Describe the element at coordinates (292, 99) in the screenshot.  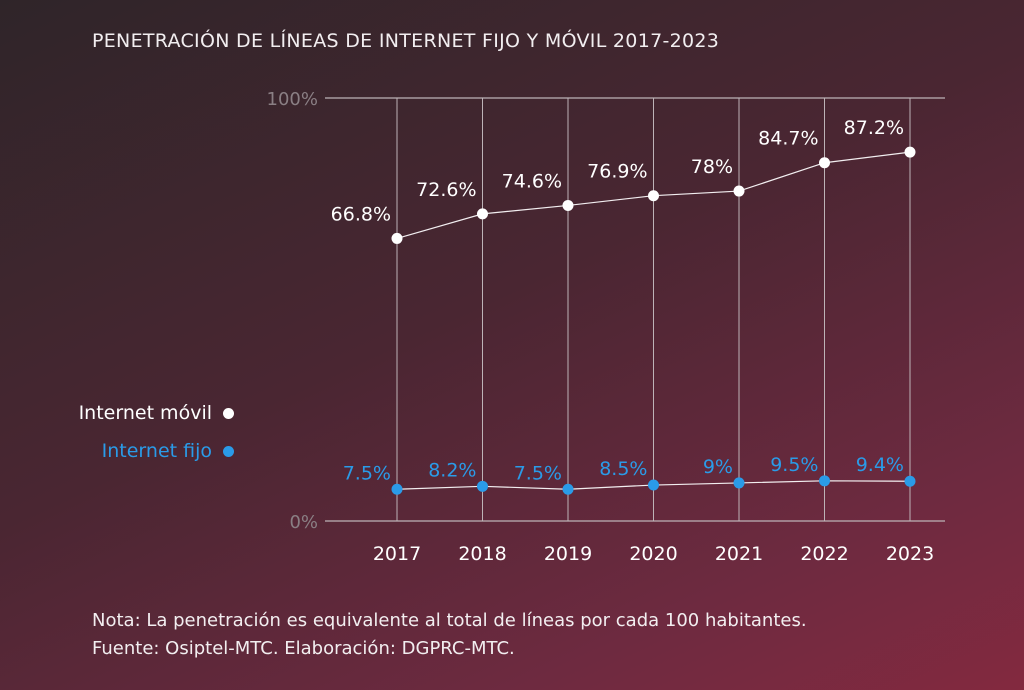
I see `y-tick-label: 100%` at that location.